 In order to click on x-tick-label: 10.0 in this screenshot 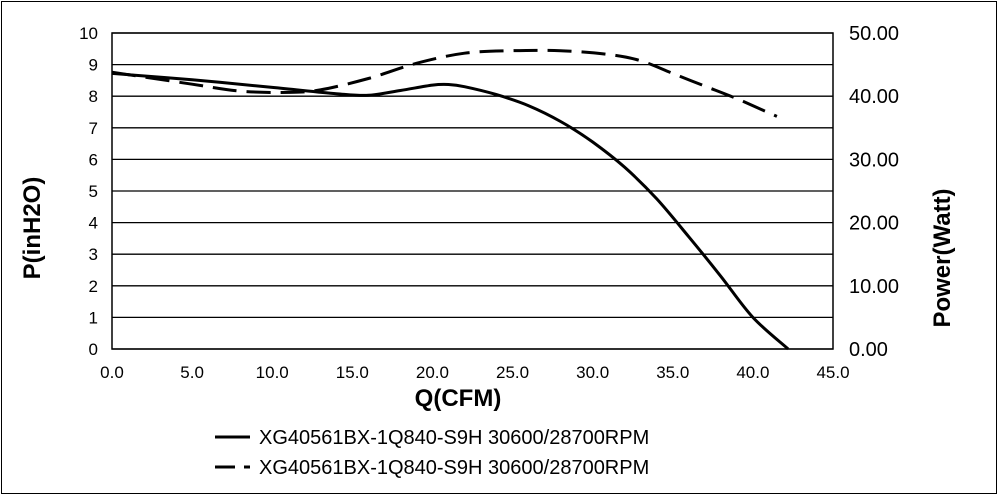, I will do `click(272, 372)`.